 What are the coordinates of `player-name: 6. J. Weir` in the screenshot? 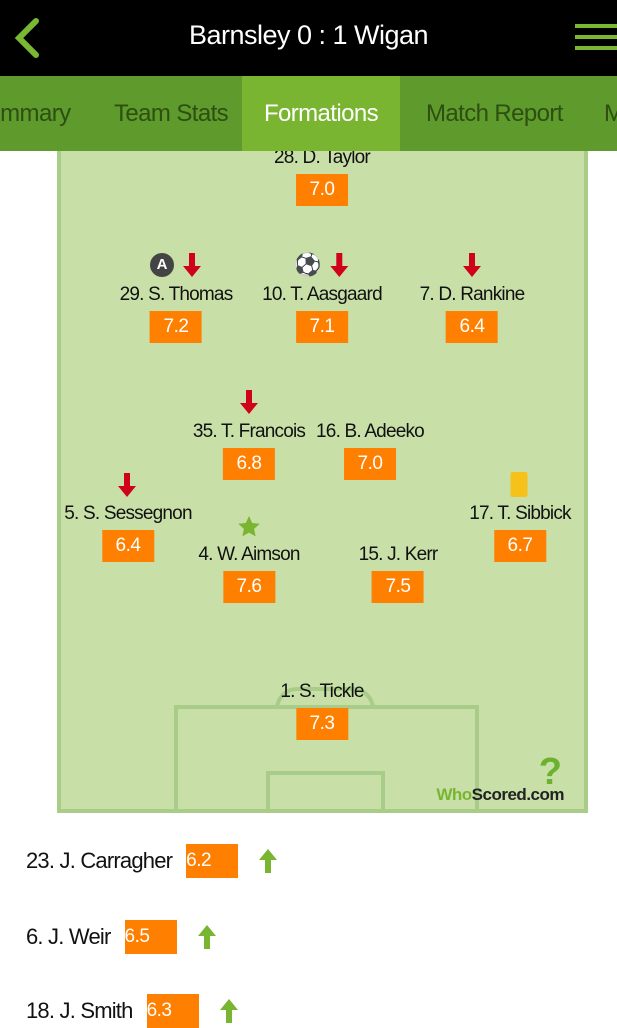 It's located at (68, 936).